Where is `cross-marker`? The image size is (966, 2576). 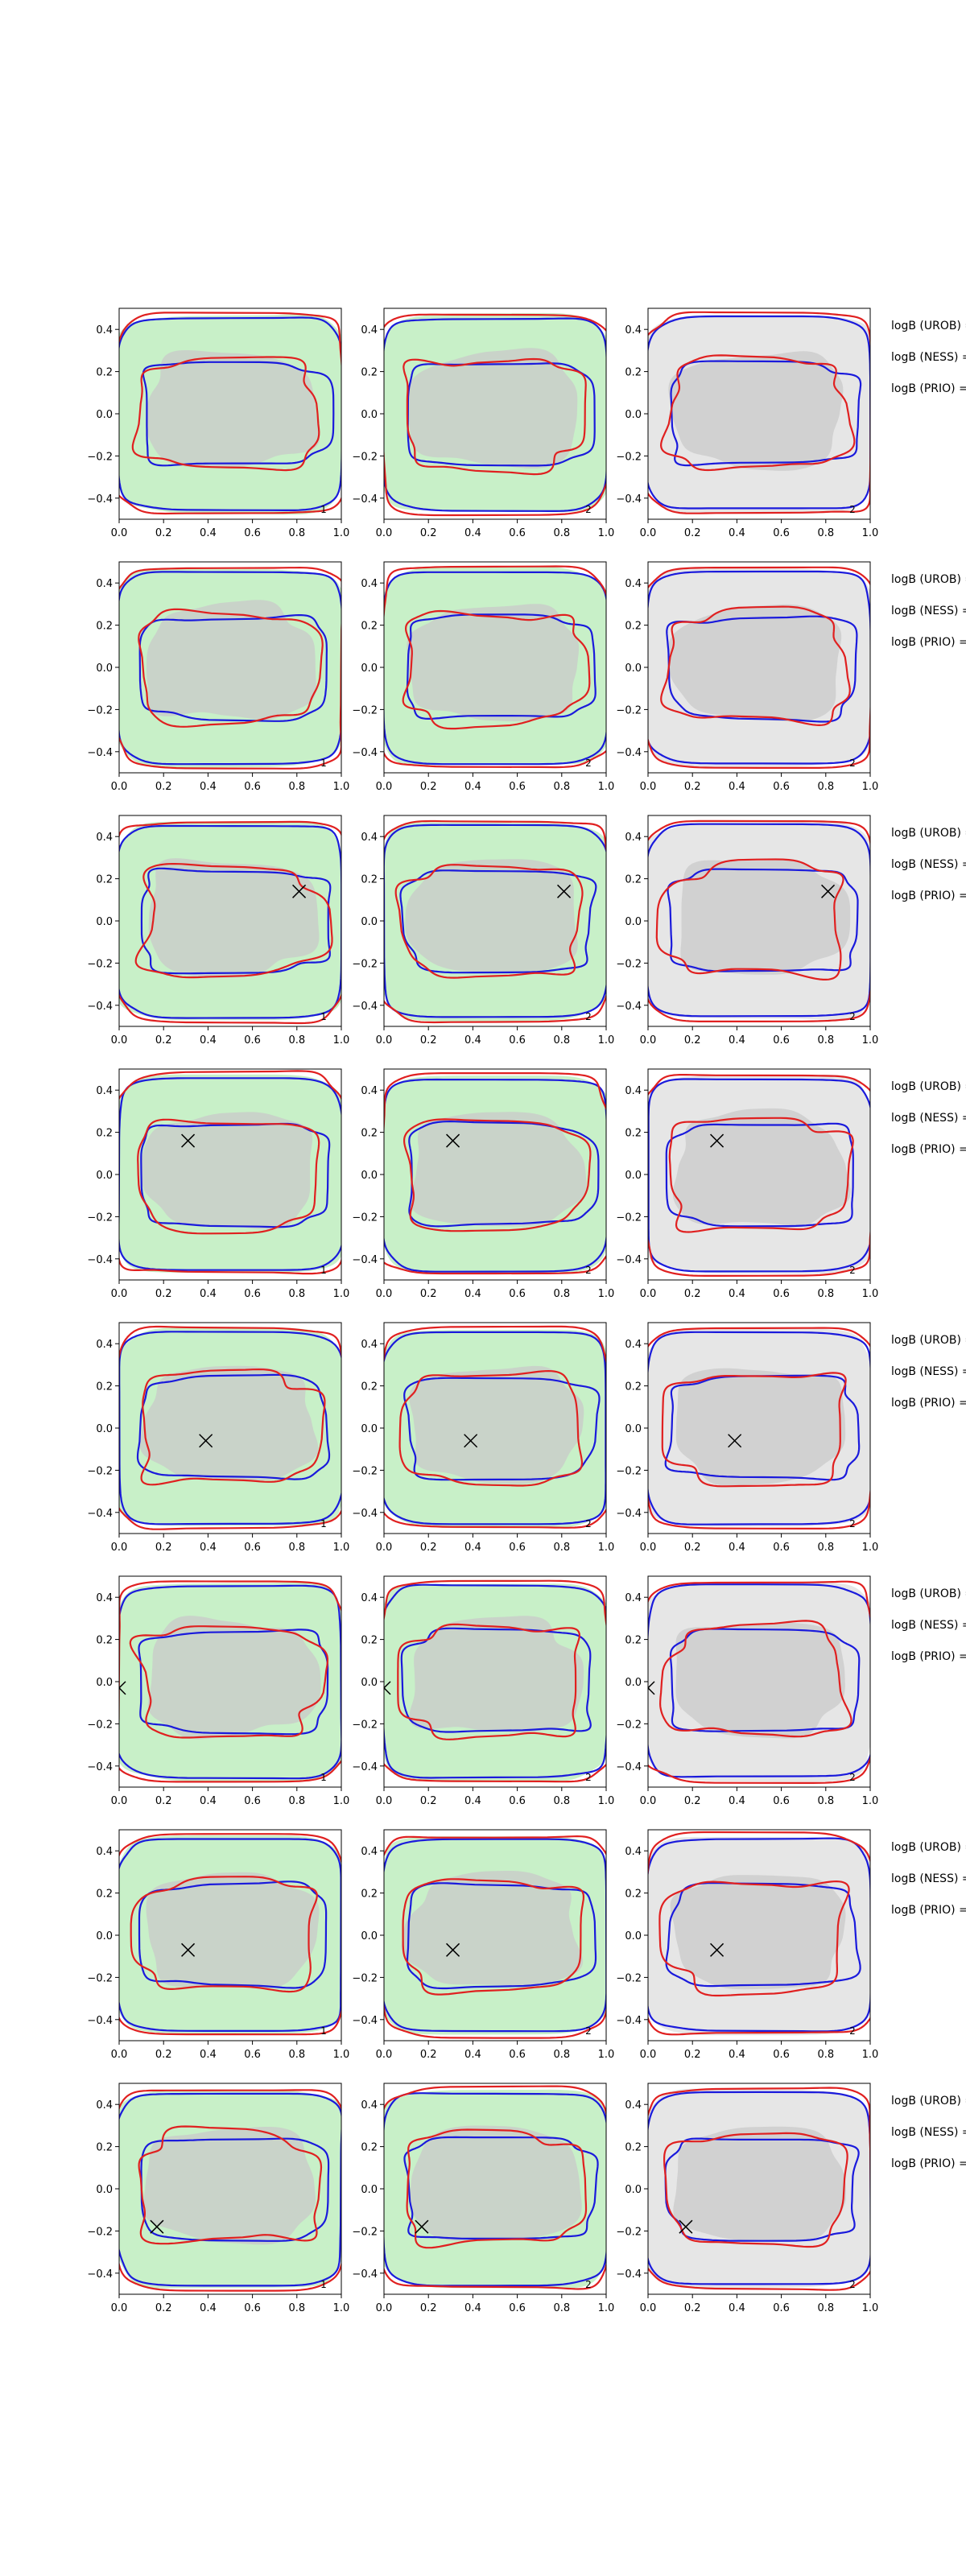
cross-marker is located at coordinates (422, 2226).